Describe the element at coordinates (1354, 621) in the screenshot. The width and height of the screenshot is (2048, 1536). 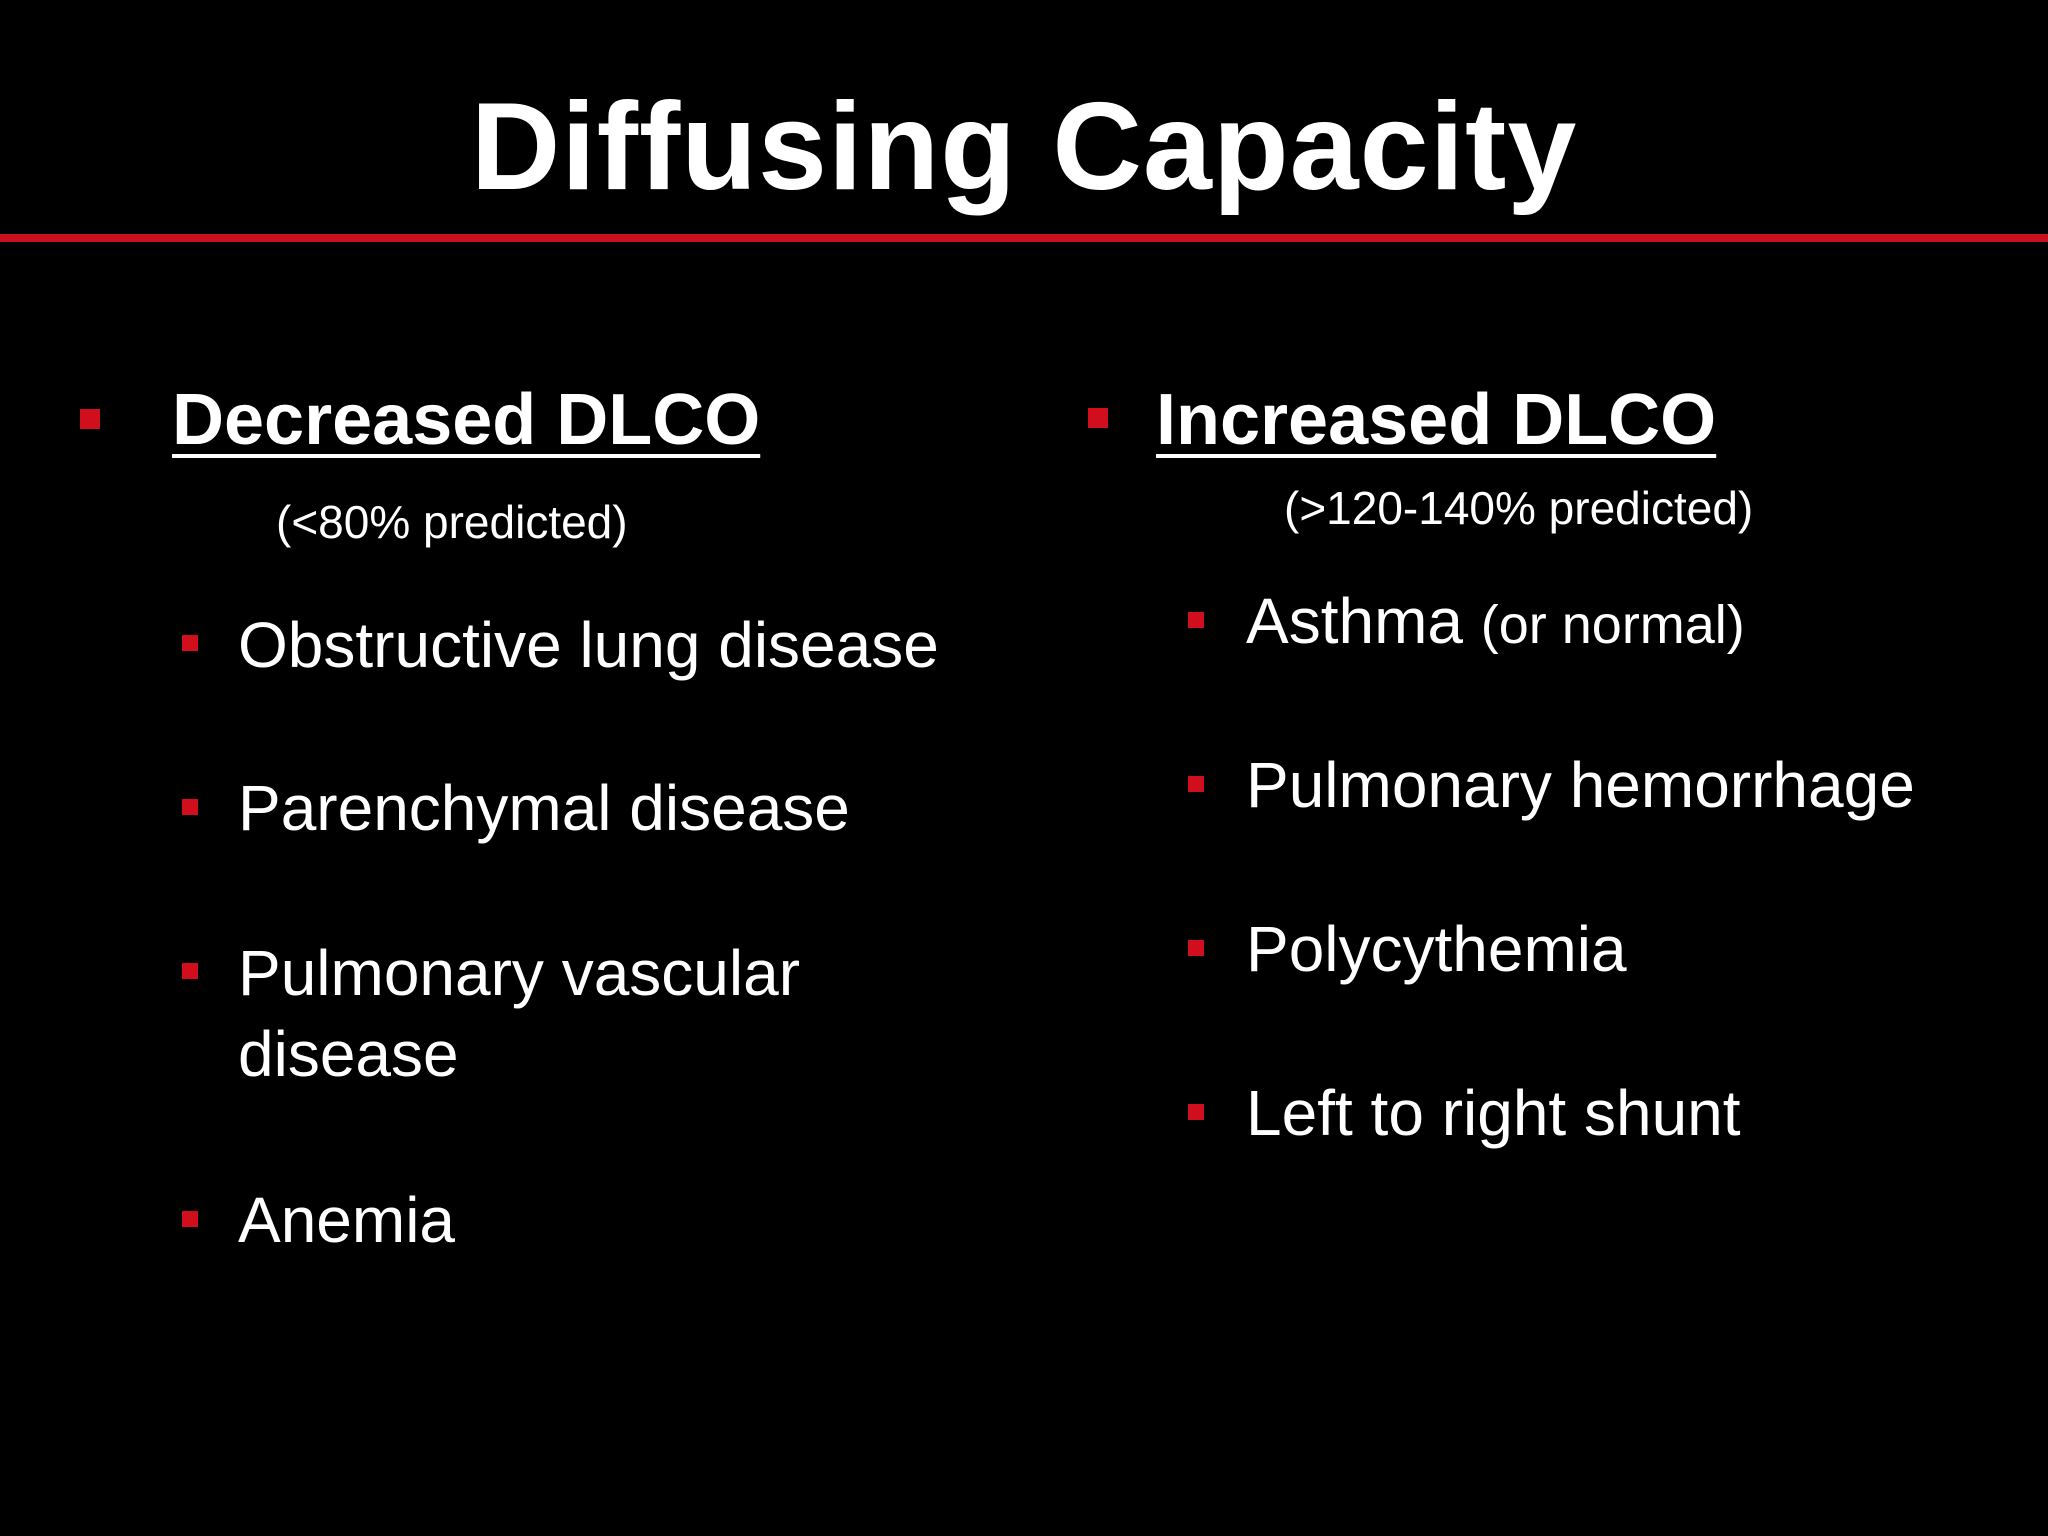
I see `list-item-label: Asthma` at that location.